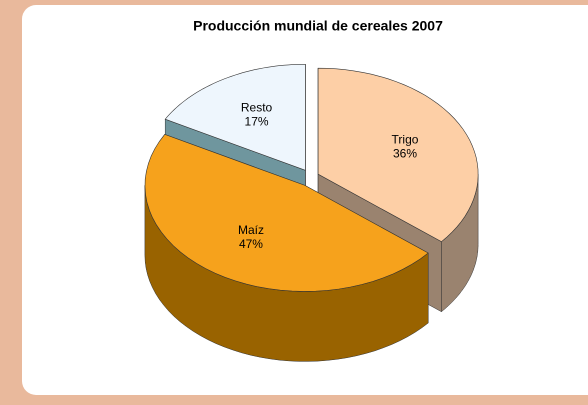  What do you see at coordinates (251, 244) in the screenshot?
I see `slice-value-label: 47%` at bounding box center [251, 244].